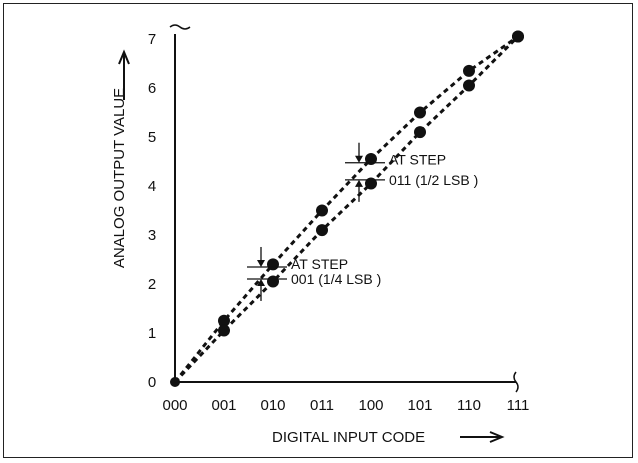  Describe the element at coordinates (152, 211) in the screenshot. I see `y-tick-labels: 0 1 2 3 4 5 6 7` at that location.